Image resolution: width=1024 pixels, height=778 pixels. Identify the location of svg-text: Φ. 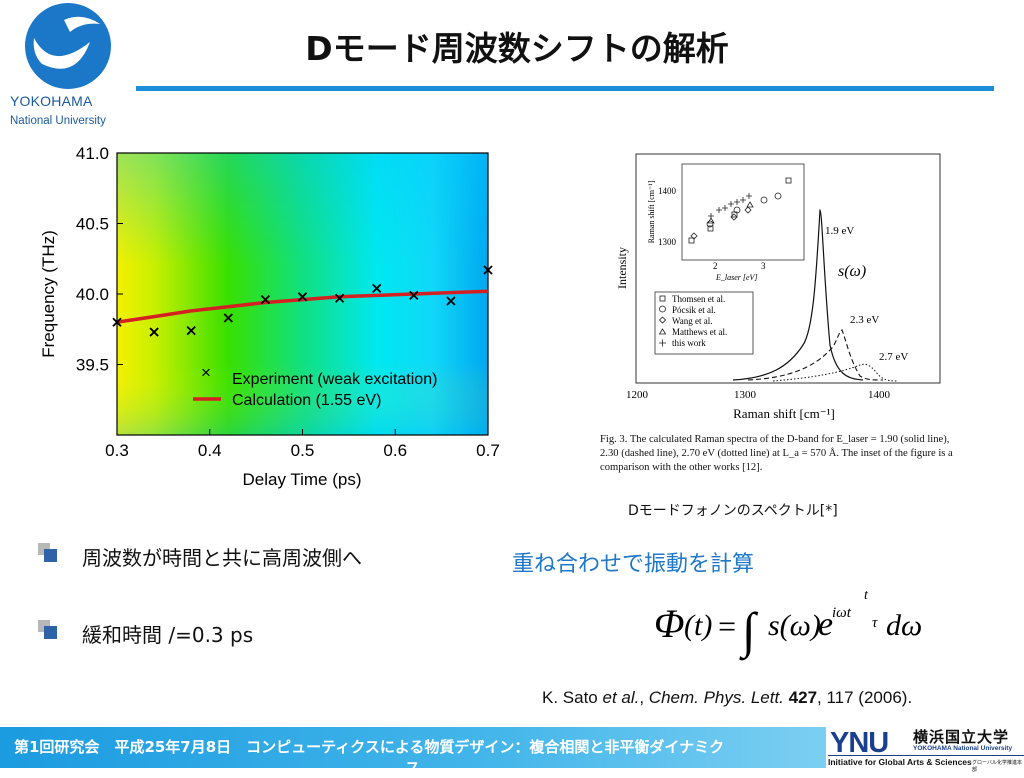
(669, 623).